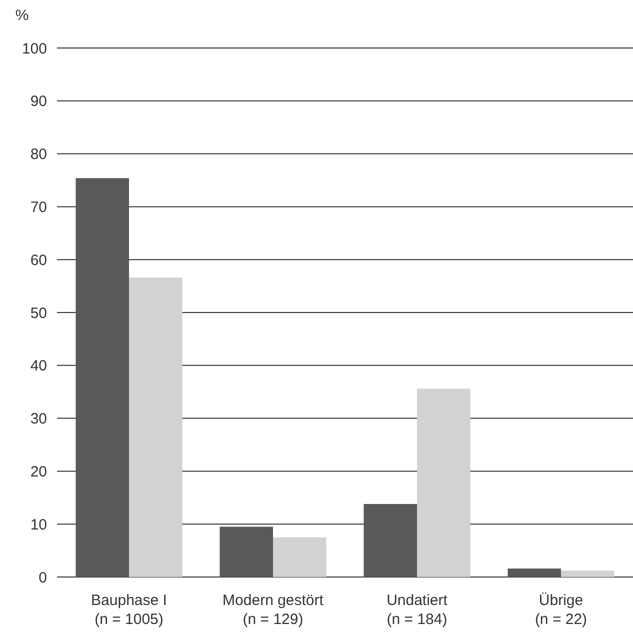 This screenshot has height=641, width=633. What do you see at coordinates (273, 610) in the screenshot?
I see `x-tick-label: Modern gestört (n = 129)` at bounding box center [273, 610].